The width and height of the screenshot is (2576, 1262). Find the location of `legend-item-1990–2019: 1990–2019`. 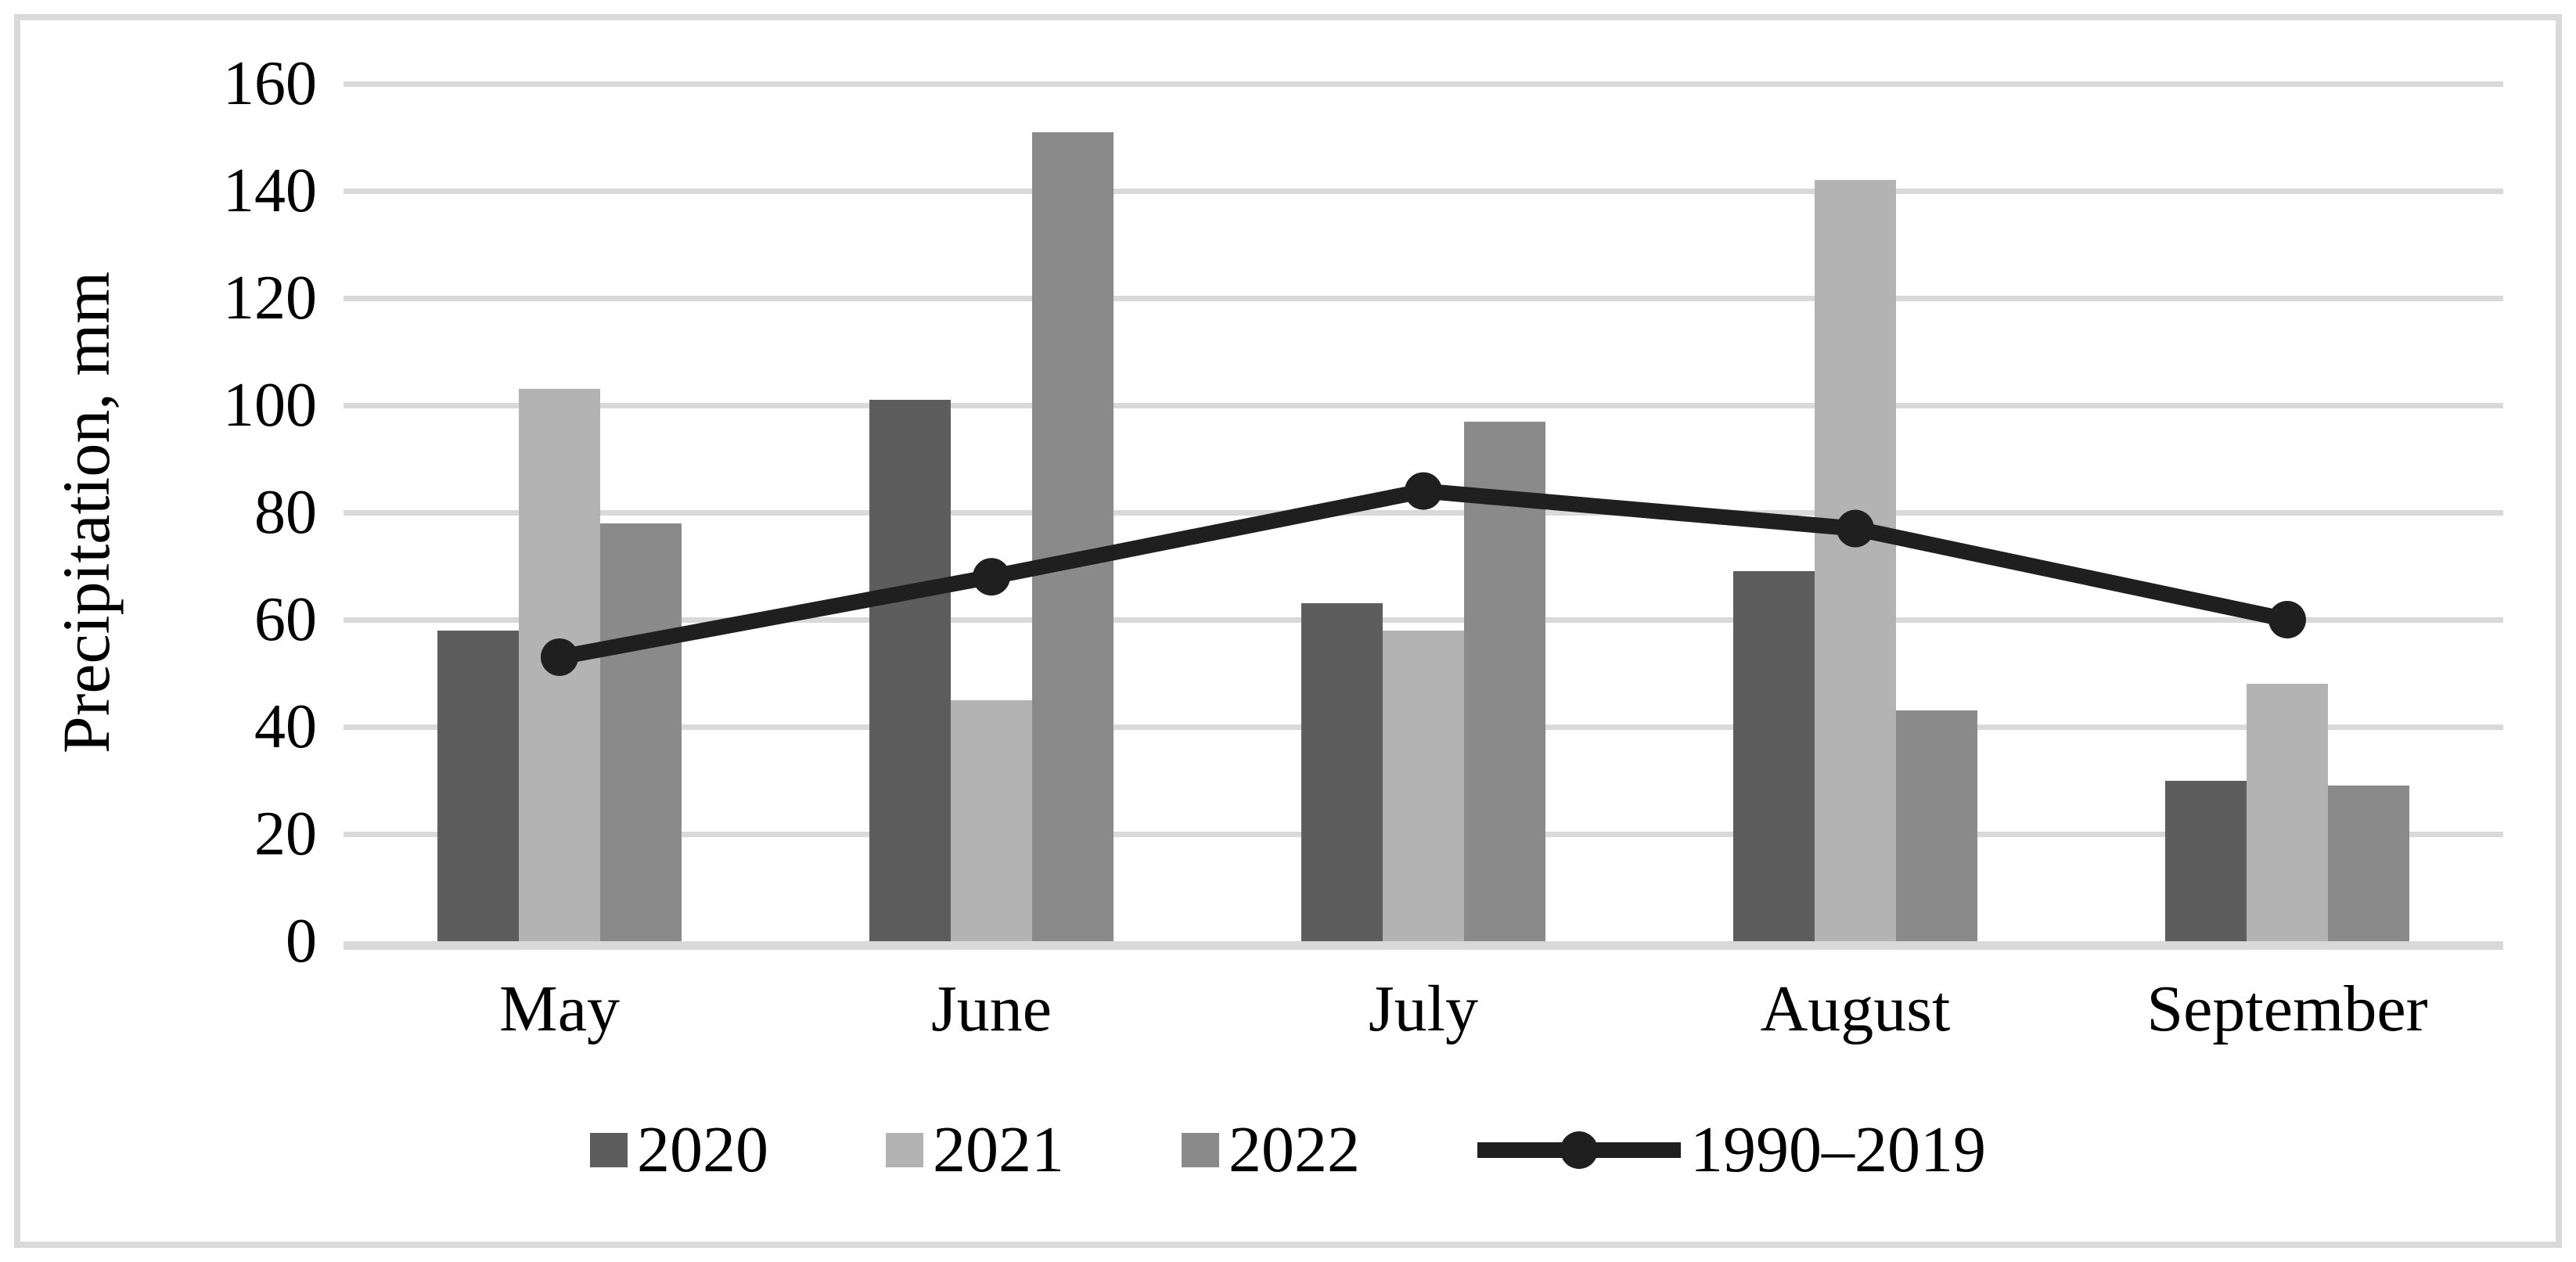

legend-item-1990–2019: 1990–2019 is located at coordinates (1731, 1150).